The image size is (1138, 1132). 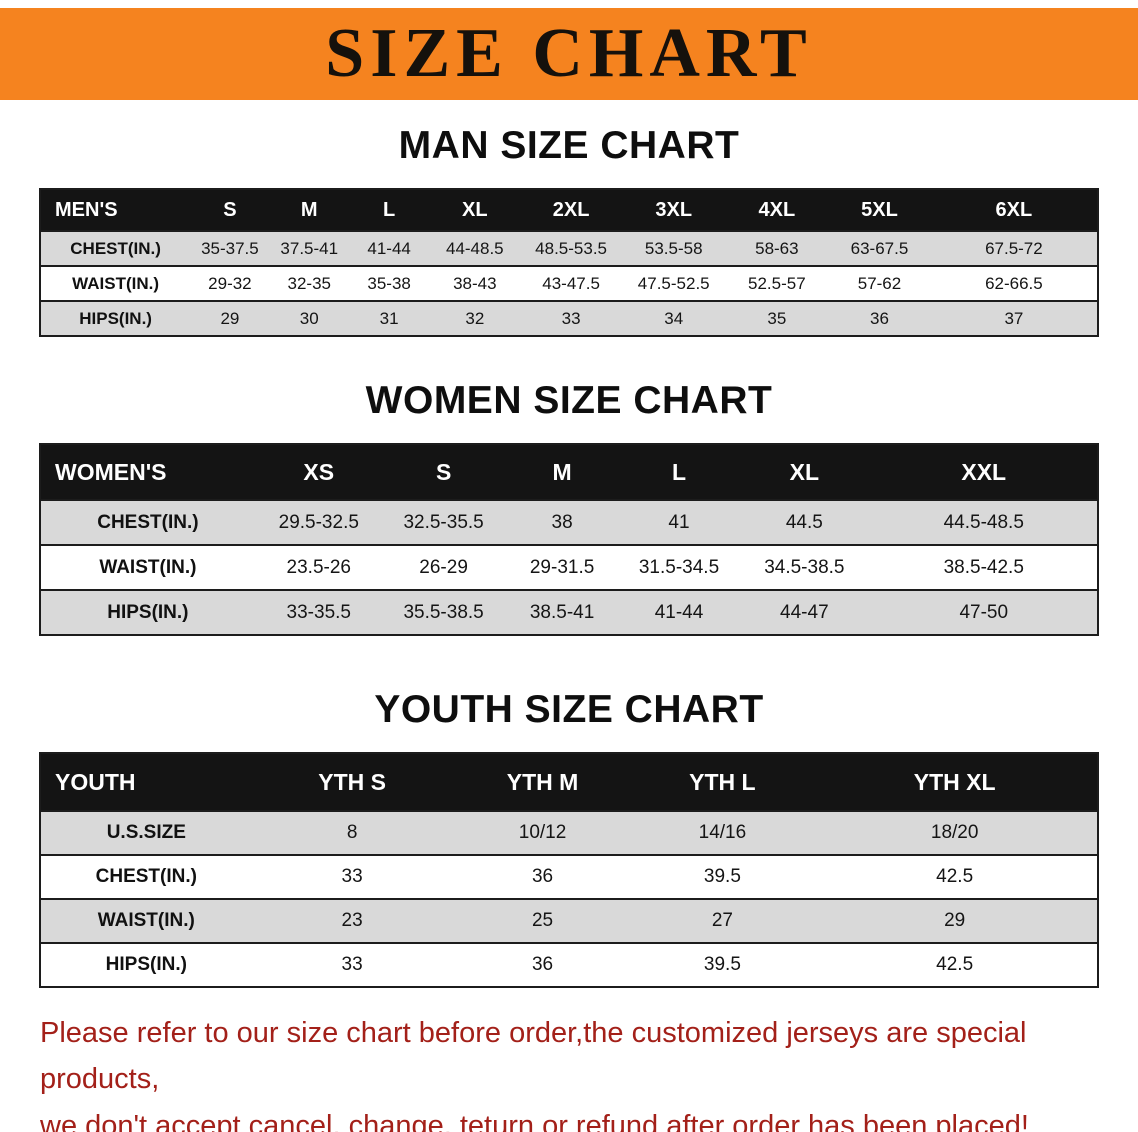 What do you see at coordinates (673, 210) in the screenshot?
I see `size-header-cell: 3XL` at bounding box center [673, 210].